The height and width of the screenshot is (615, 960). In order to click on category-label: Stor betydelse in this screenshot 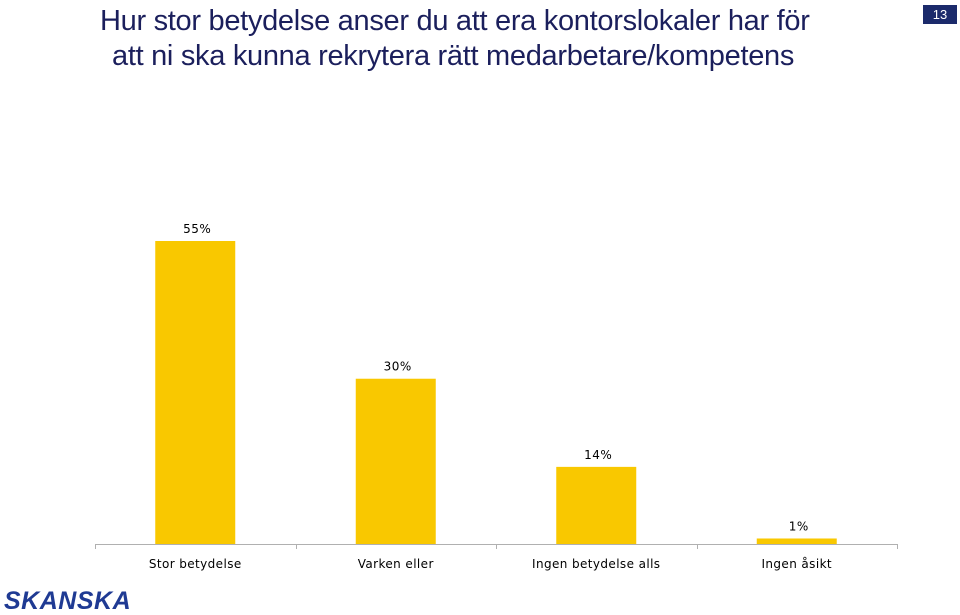, I will do `click(195, 564)`.